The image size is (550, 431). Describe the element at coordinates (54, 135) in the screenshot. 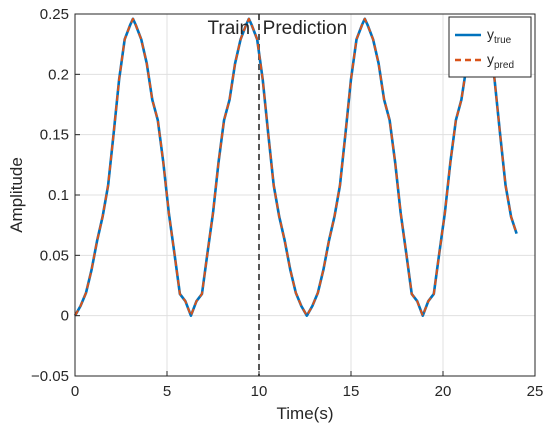

I see `y-tick-label: 0.15` at that location.